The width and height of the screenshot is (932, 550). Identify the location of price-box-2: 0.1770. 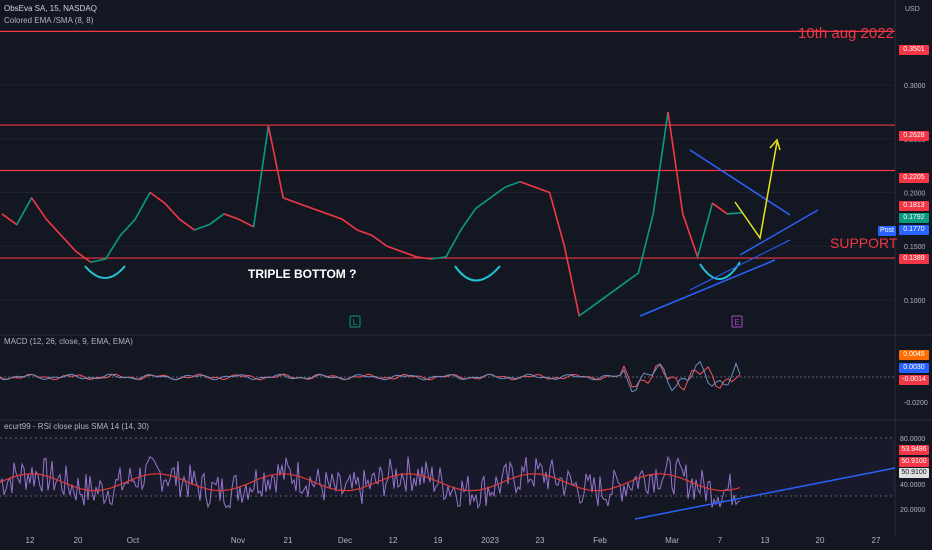
(914, 230).